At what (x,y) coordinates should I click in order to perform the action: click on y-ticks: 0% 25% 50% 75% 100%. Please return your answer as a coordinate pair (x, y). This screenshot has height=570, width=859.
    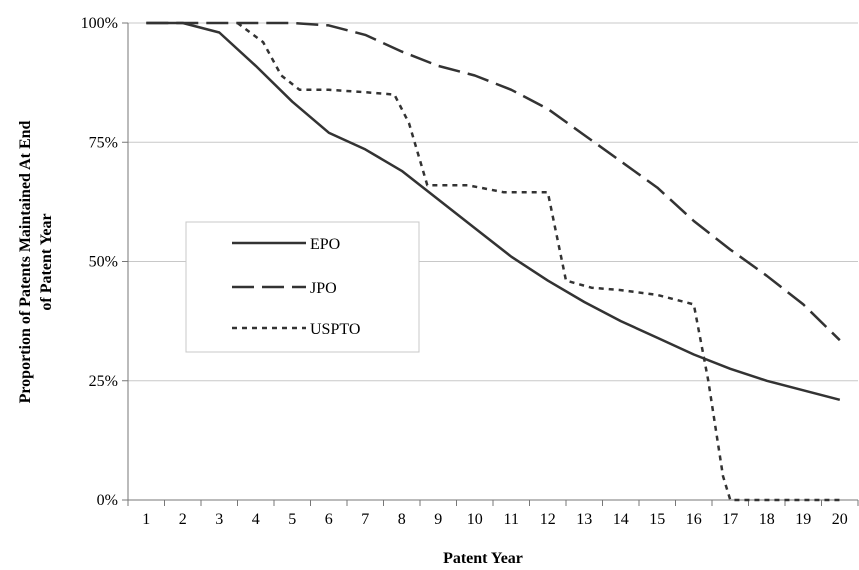
    Looking at the image, I should click on (104, 262).